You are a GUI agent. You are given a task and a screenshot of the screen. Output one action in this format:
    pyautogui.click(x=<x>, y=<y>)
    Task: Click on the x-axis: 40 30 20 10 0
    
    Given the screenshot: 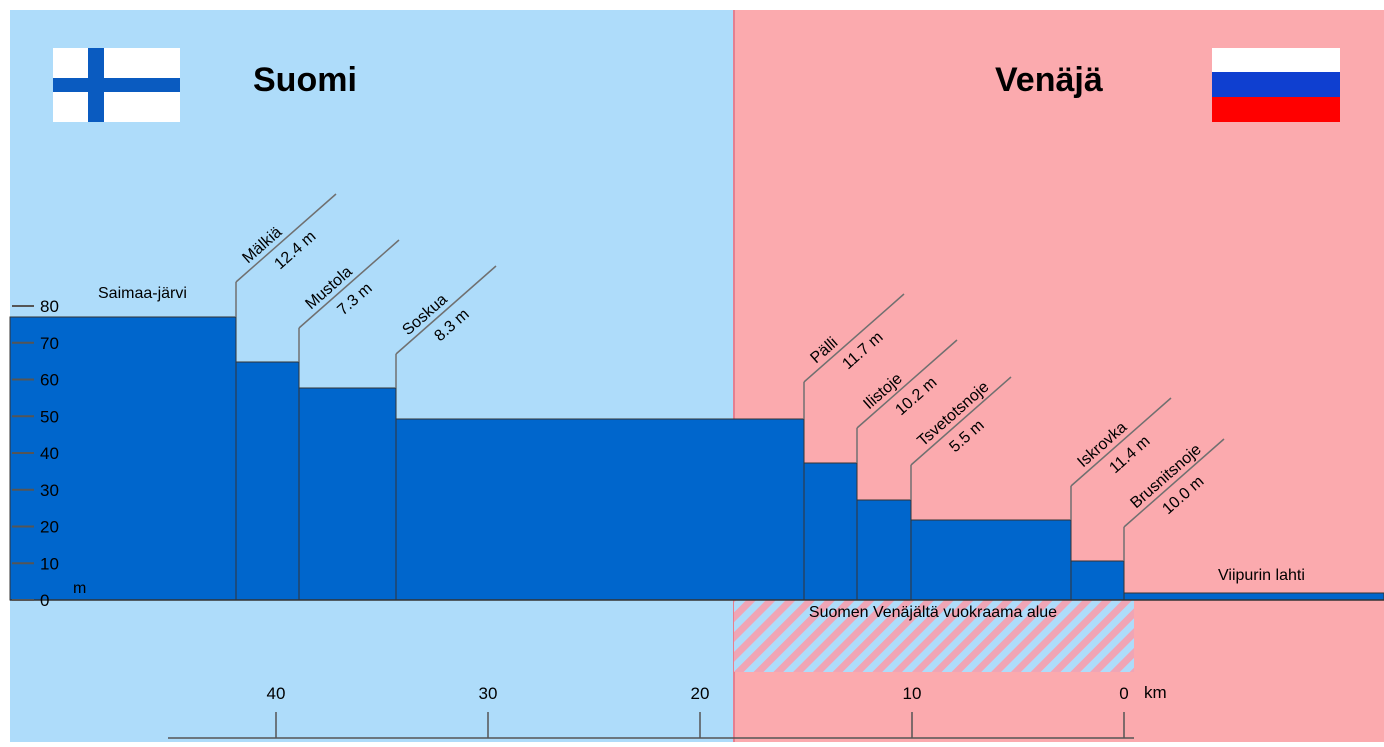 What is the action you would take?
    pyautogui.click(x=698, y=711)
    